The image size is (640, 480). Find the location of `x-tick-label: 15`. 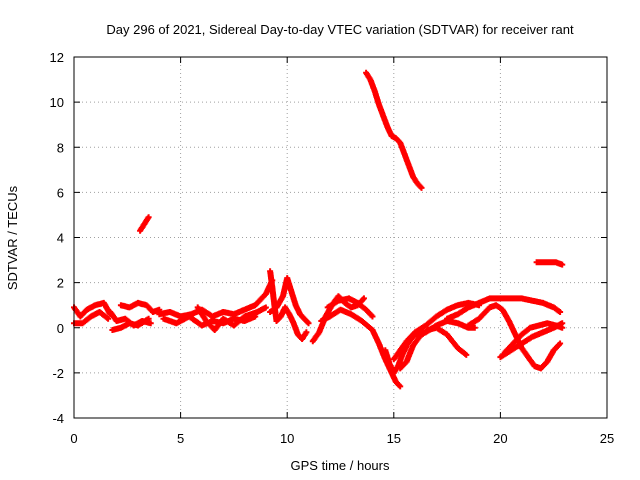

x-tick-label: 15 is located at coordinates (394, 438).